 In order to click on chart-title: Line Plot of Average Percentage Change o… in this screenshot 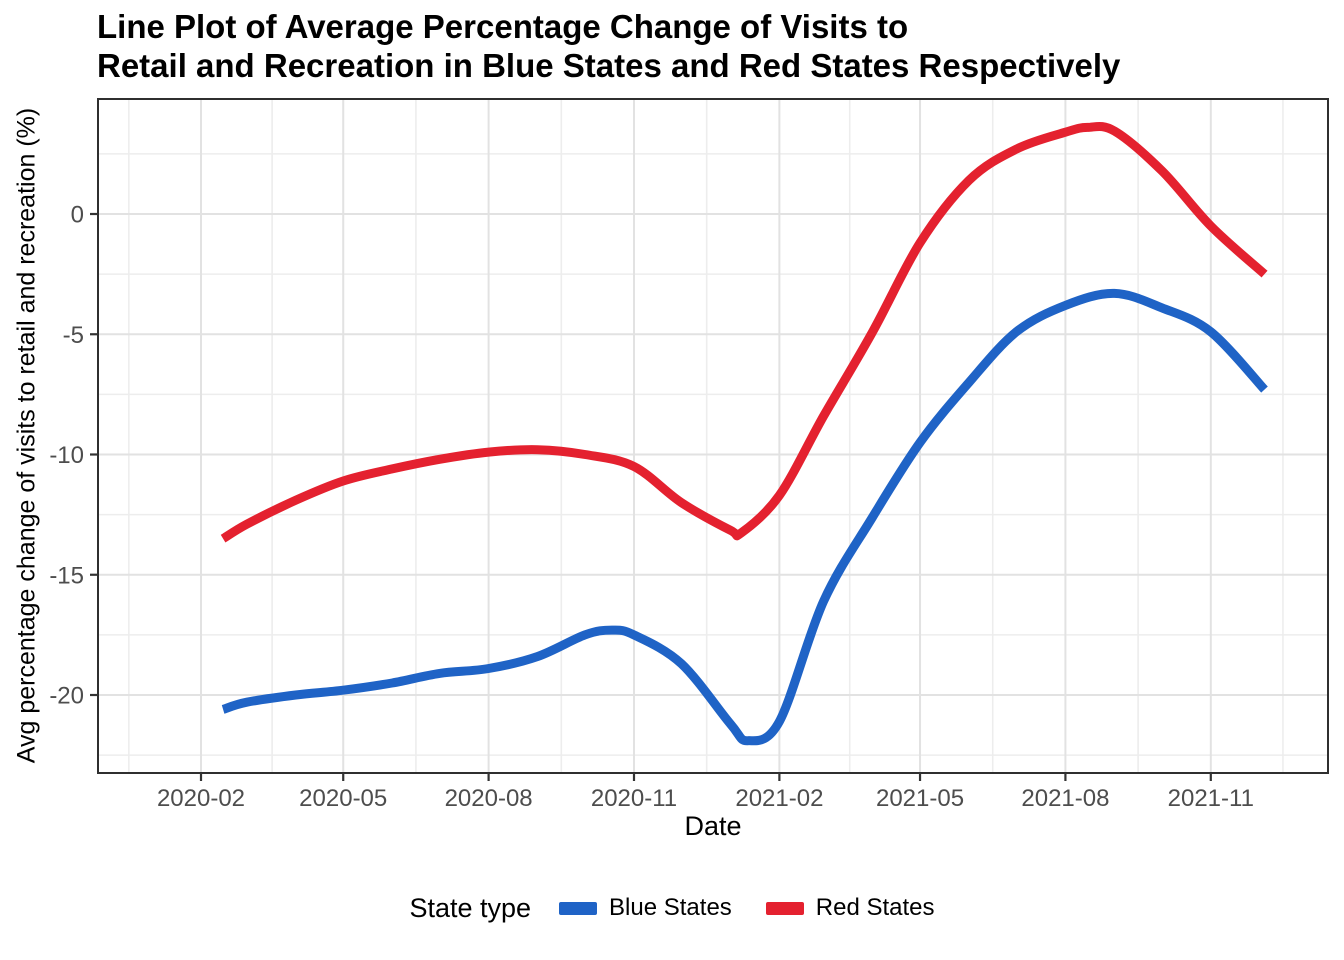, I will do `click(608, 46)`.